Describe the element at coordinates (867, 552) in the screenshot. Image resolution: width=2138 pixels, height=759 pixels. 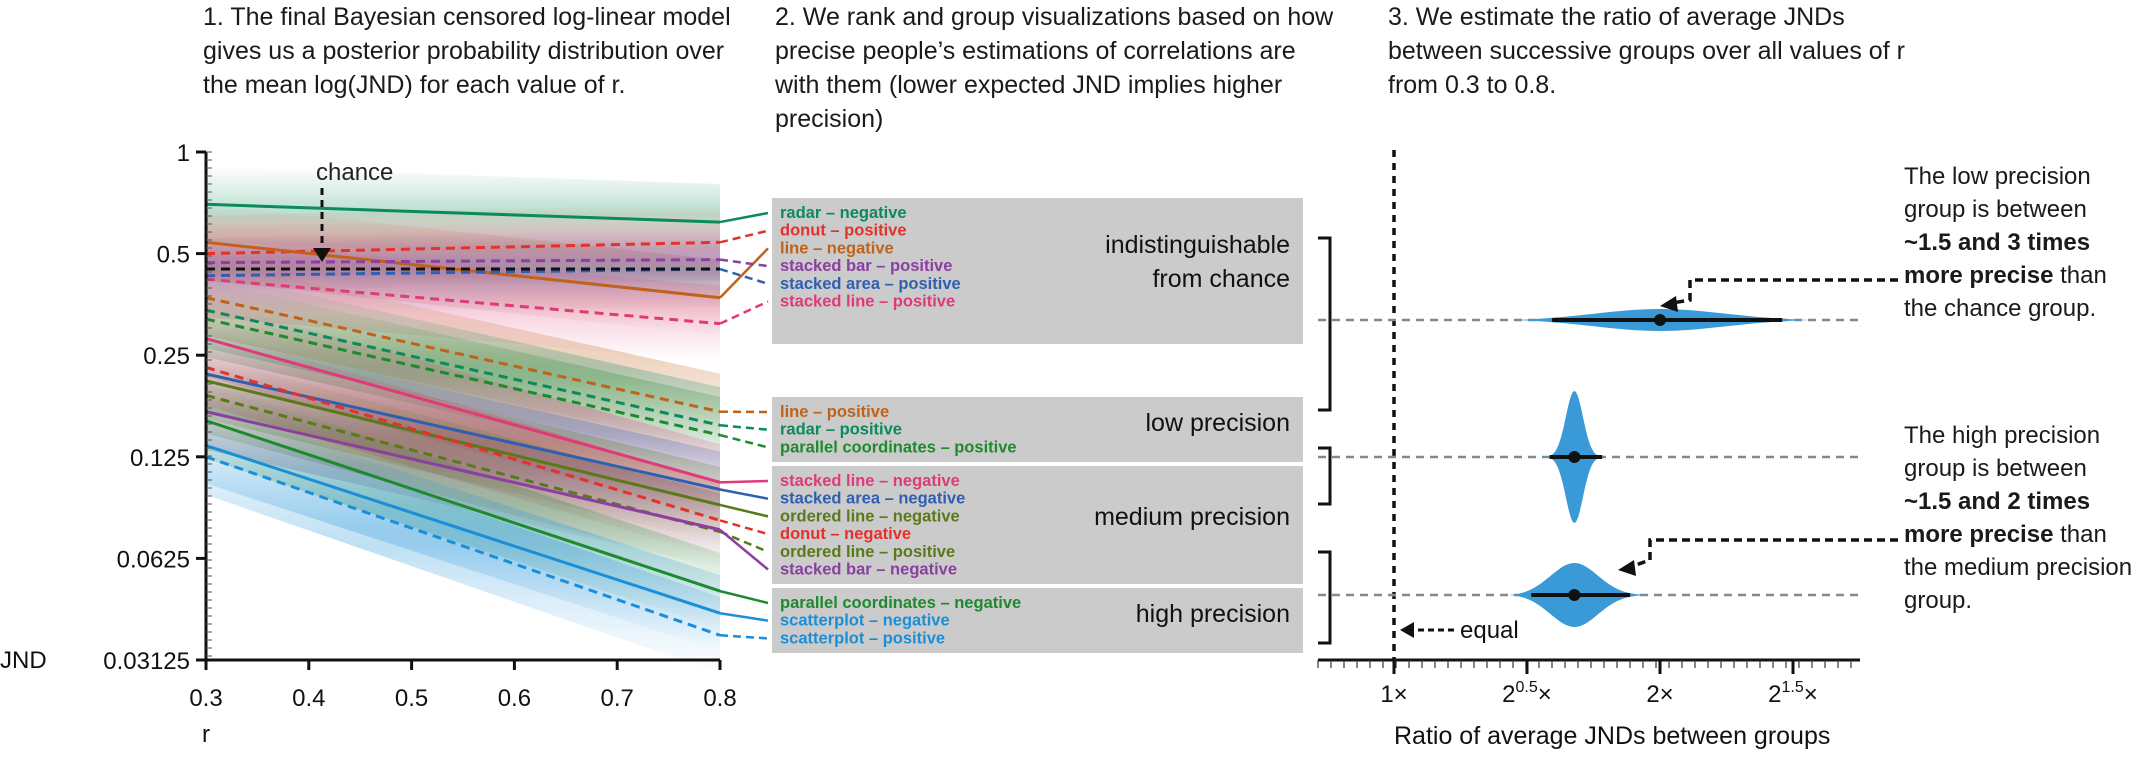
I see `legend-item-label: ordered line – positive` at that location.